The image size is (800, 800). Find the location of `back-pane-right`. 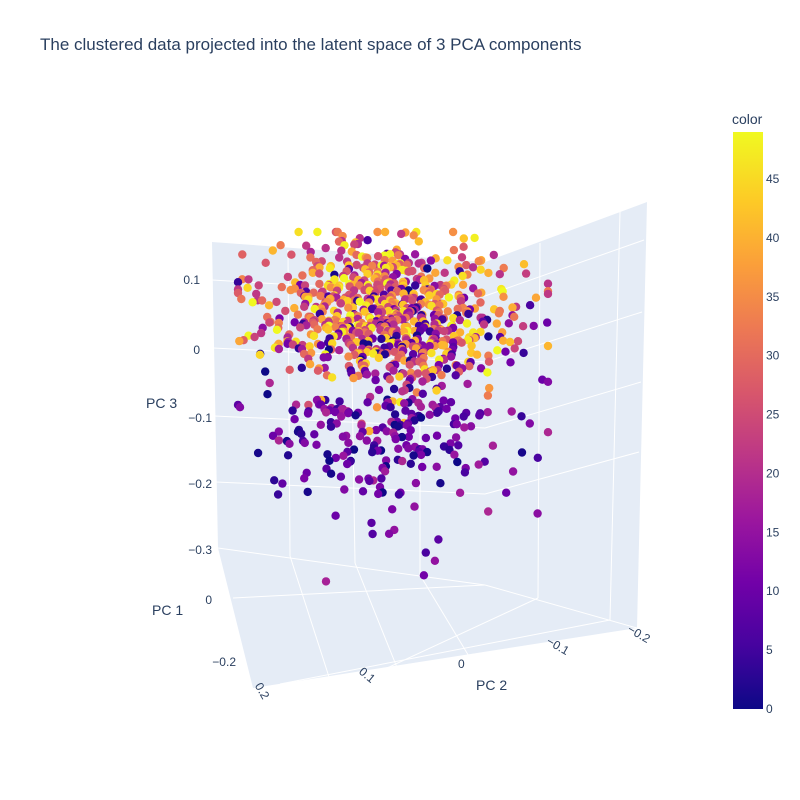

back-pane-right is located at coordinates (566, 415).